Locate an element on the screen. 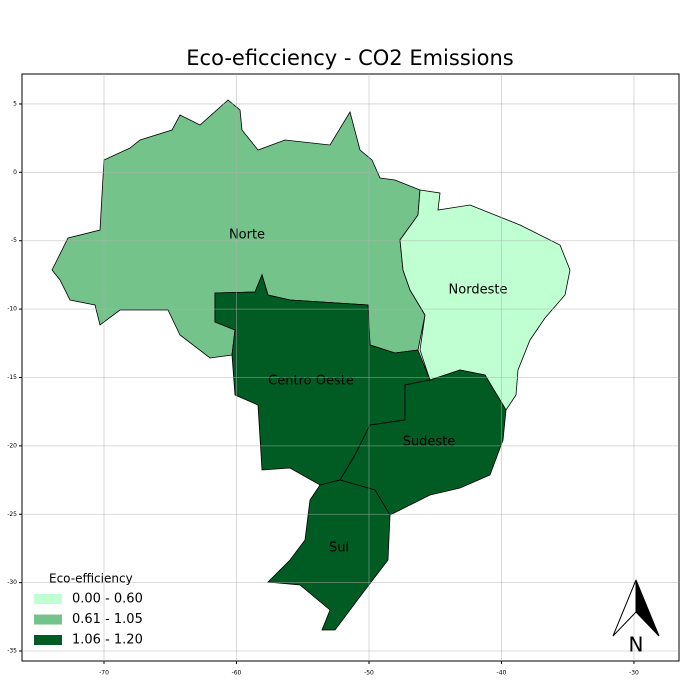  legend-label: 0.61 - 1.05 is located at coordinates (107, 619).